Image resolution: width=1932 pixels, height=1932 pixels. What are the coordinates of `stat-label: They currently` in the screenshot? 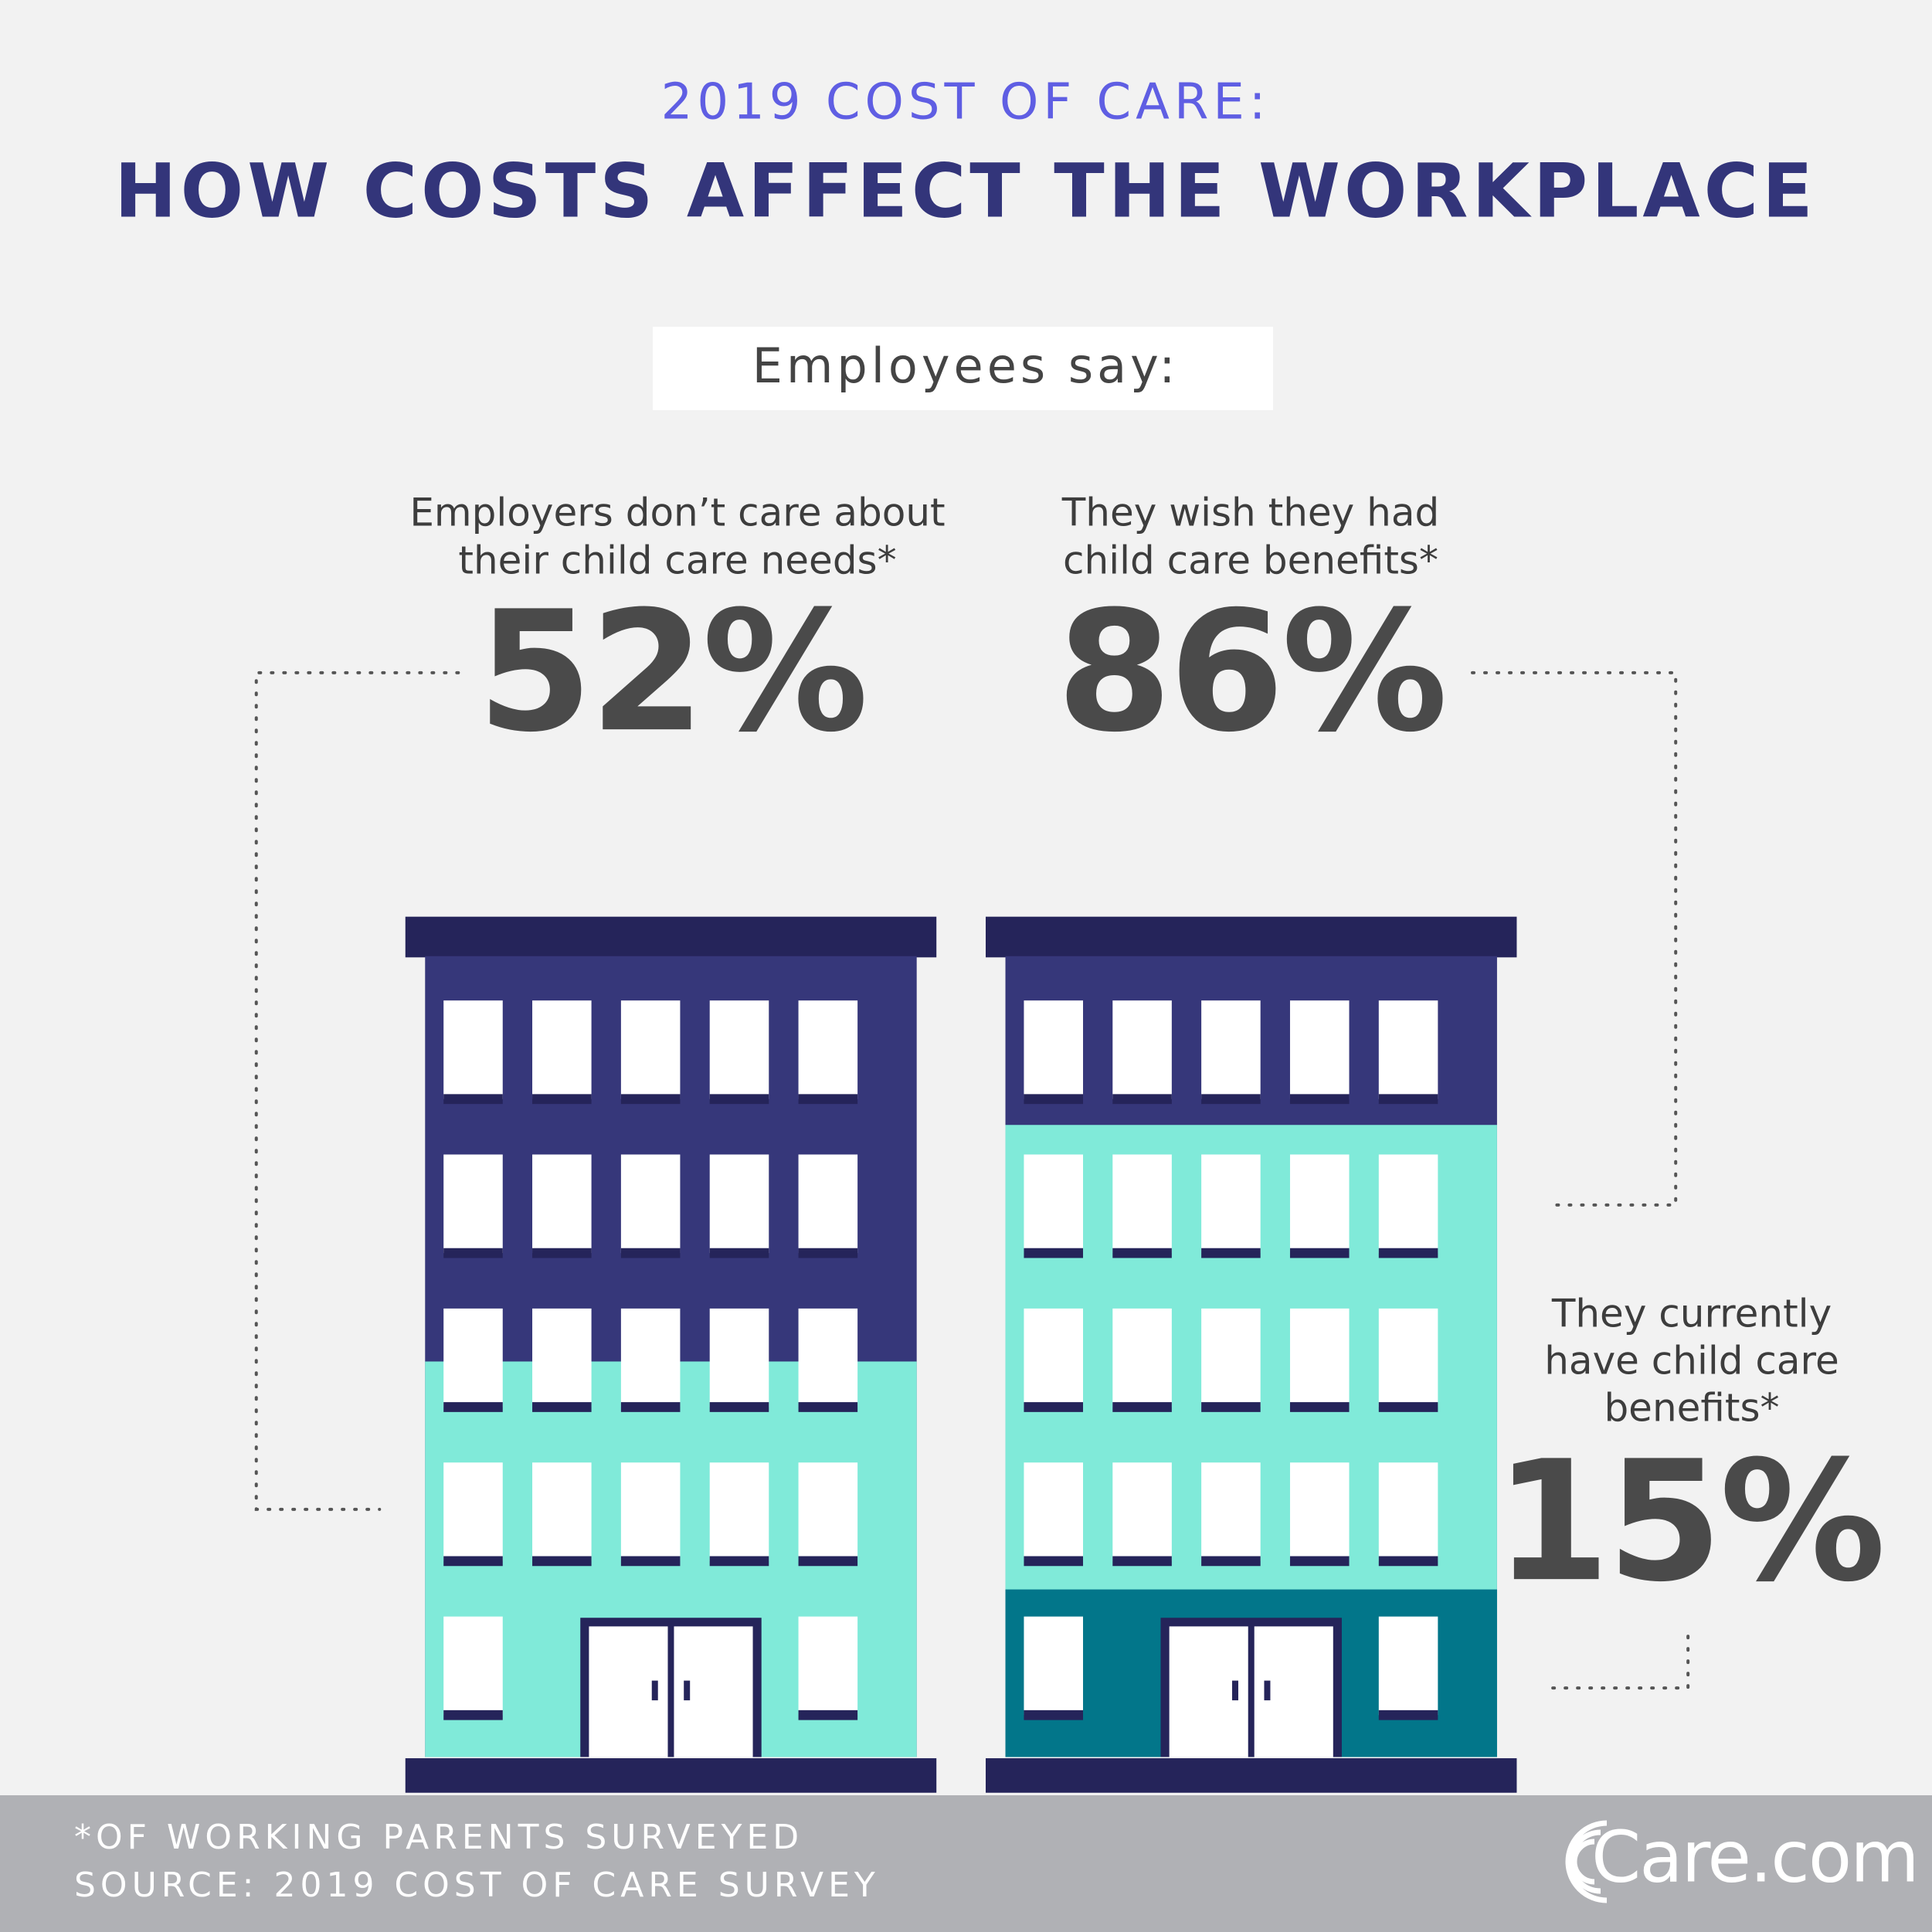 It's located at (1692, 1314).